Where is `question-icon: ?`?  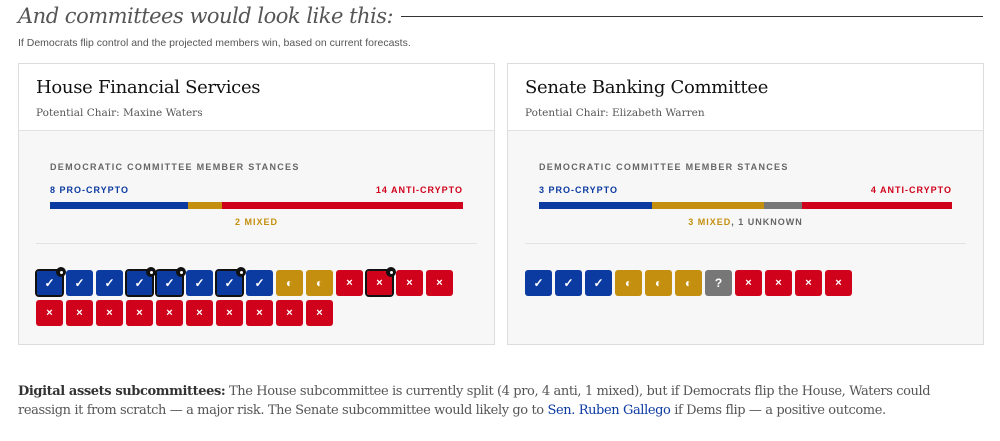
question-icon: ? is located at coordinates (718, 283).